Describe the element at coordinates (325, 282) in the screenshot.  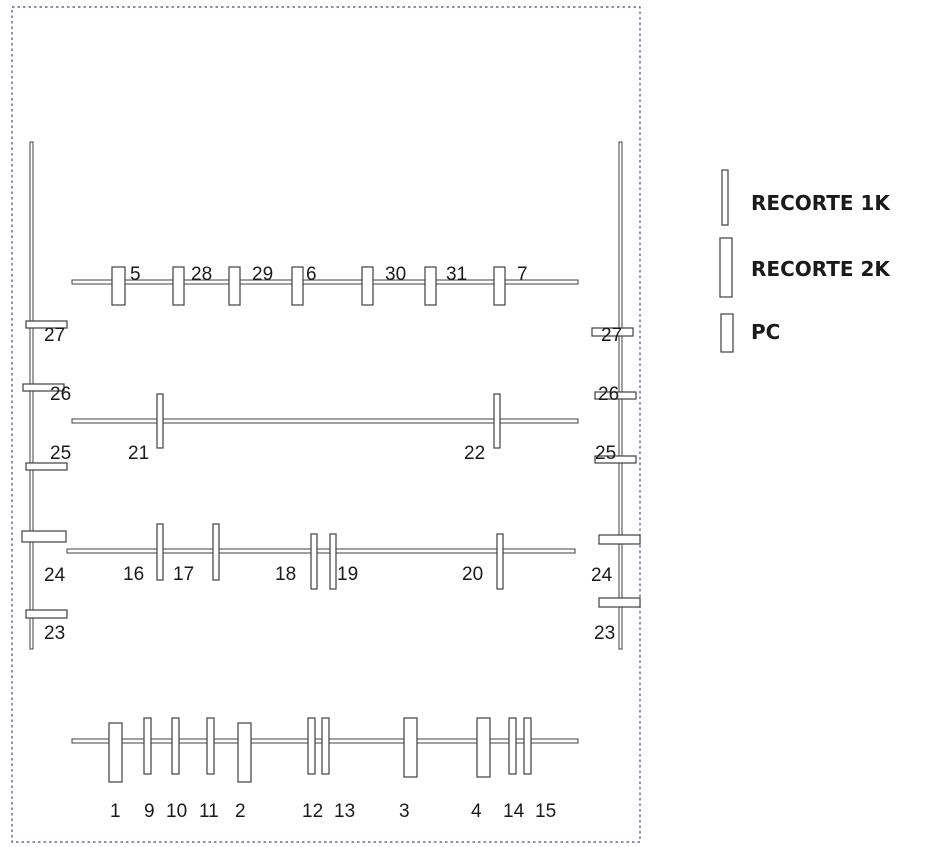
I see `top-rail` at that location.